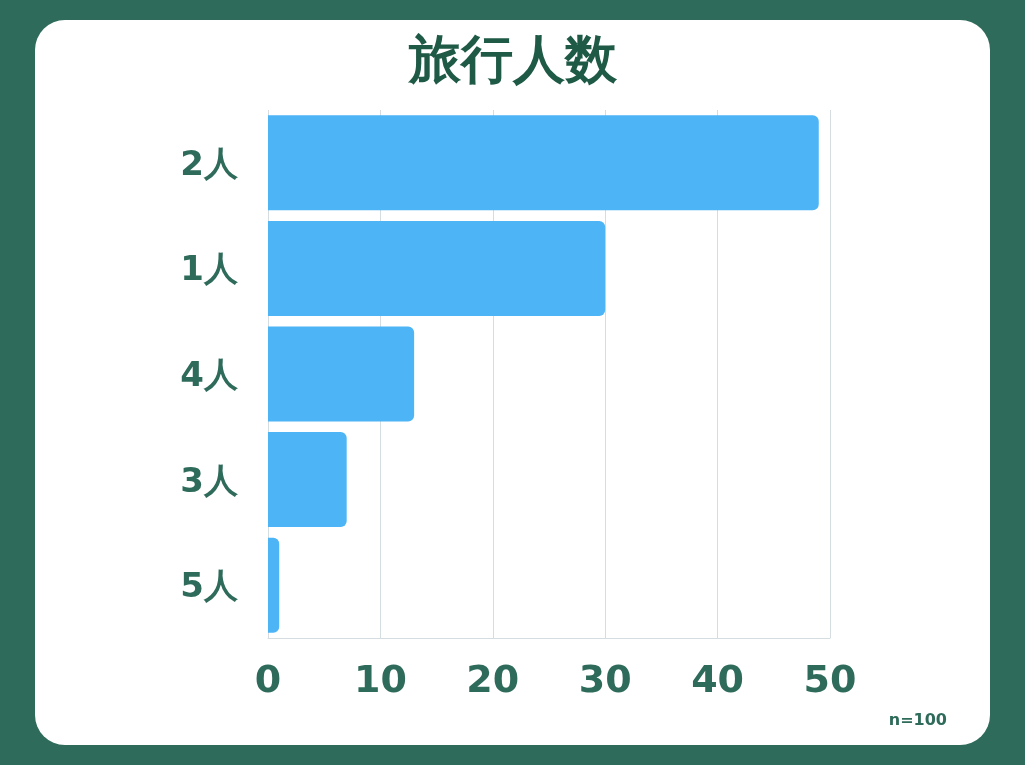 The width and height of the screenshot is (1025, 765). What do you see at coordinates (380, 679) in the screenshot?
I see `x-tick-label: 10` at bounding box center [380, 679].